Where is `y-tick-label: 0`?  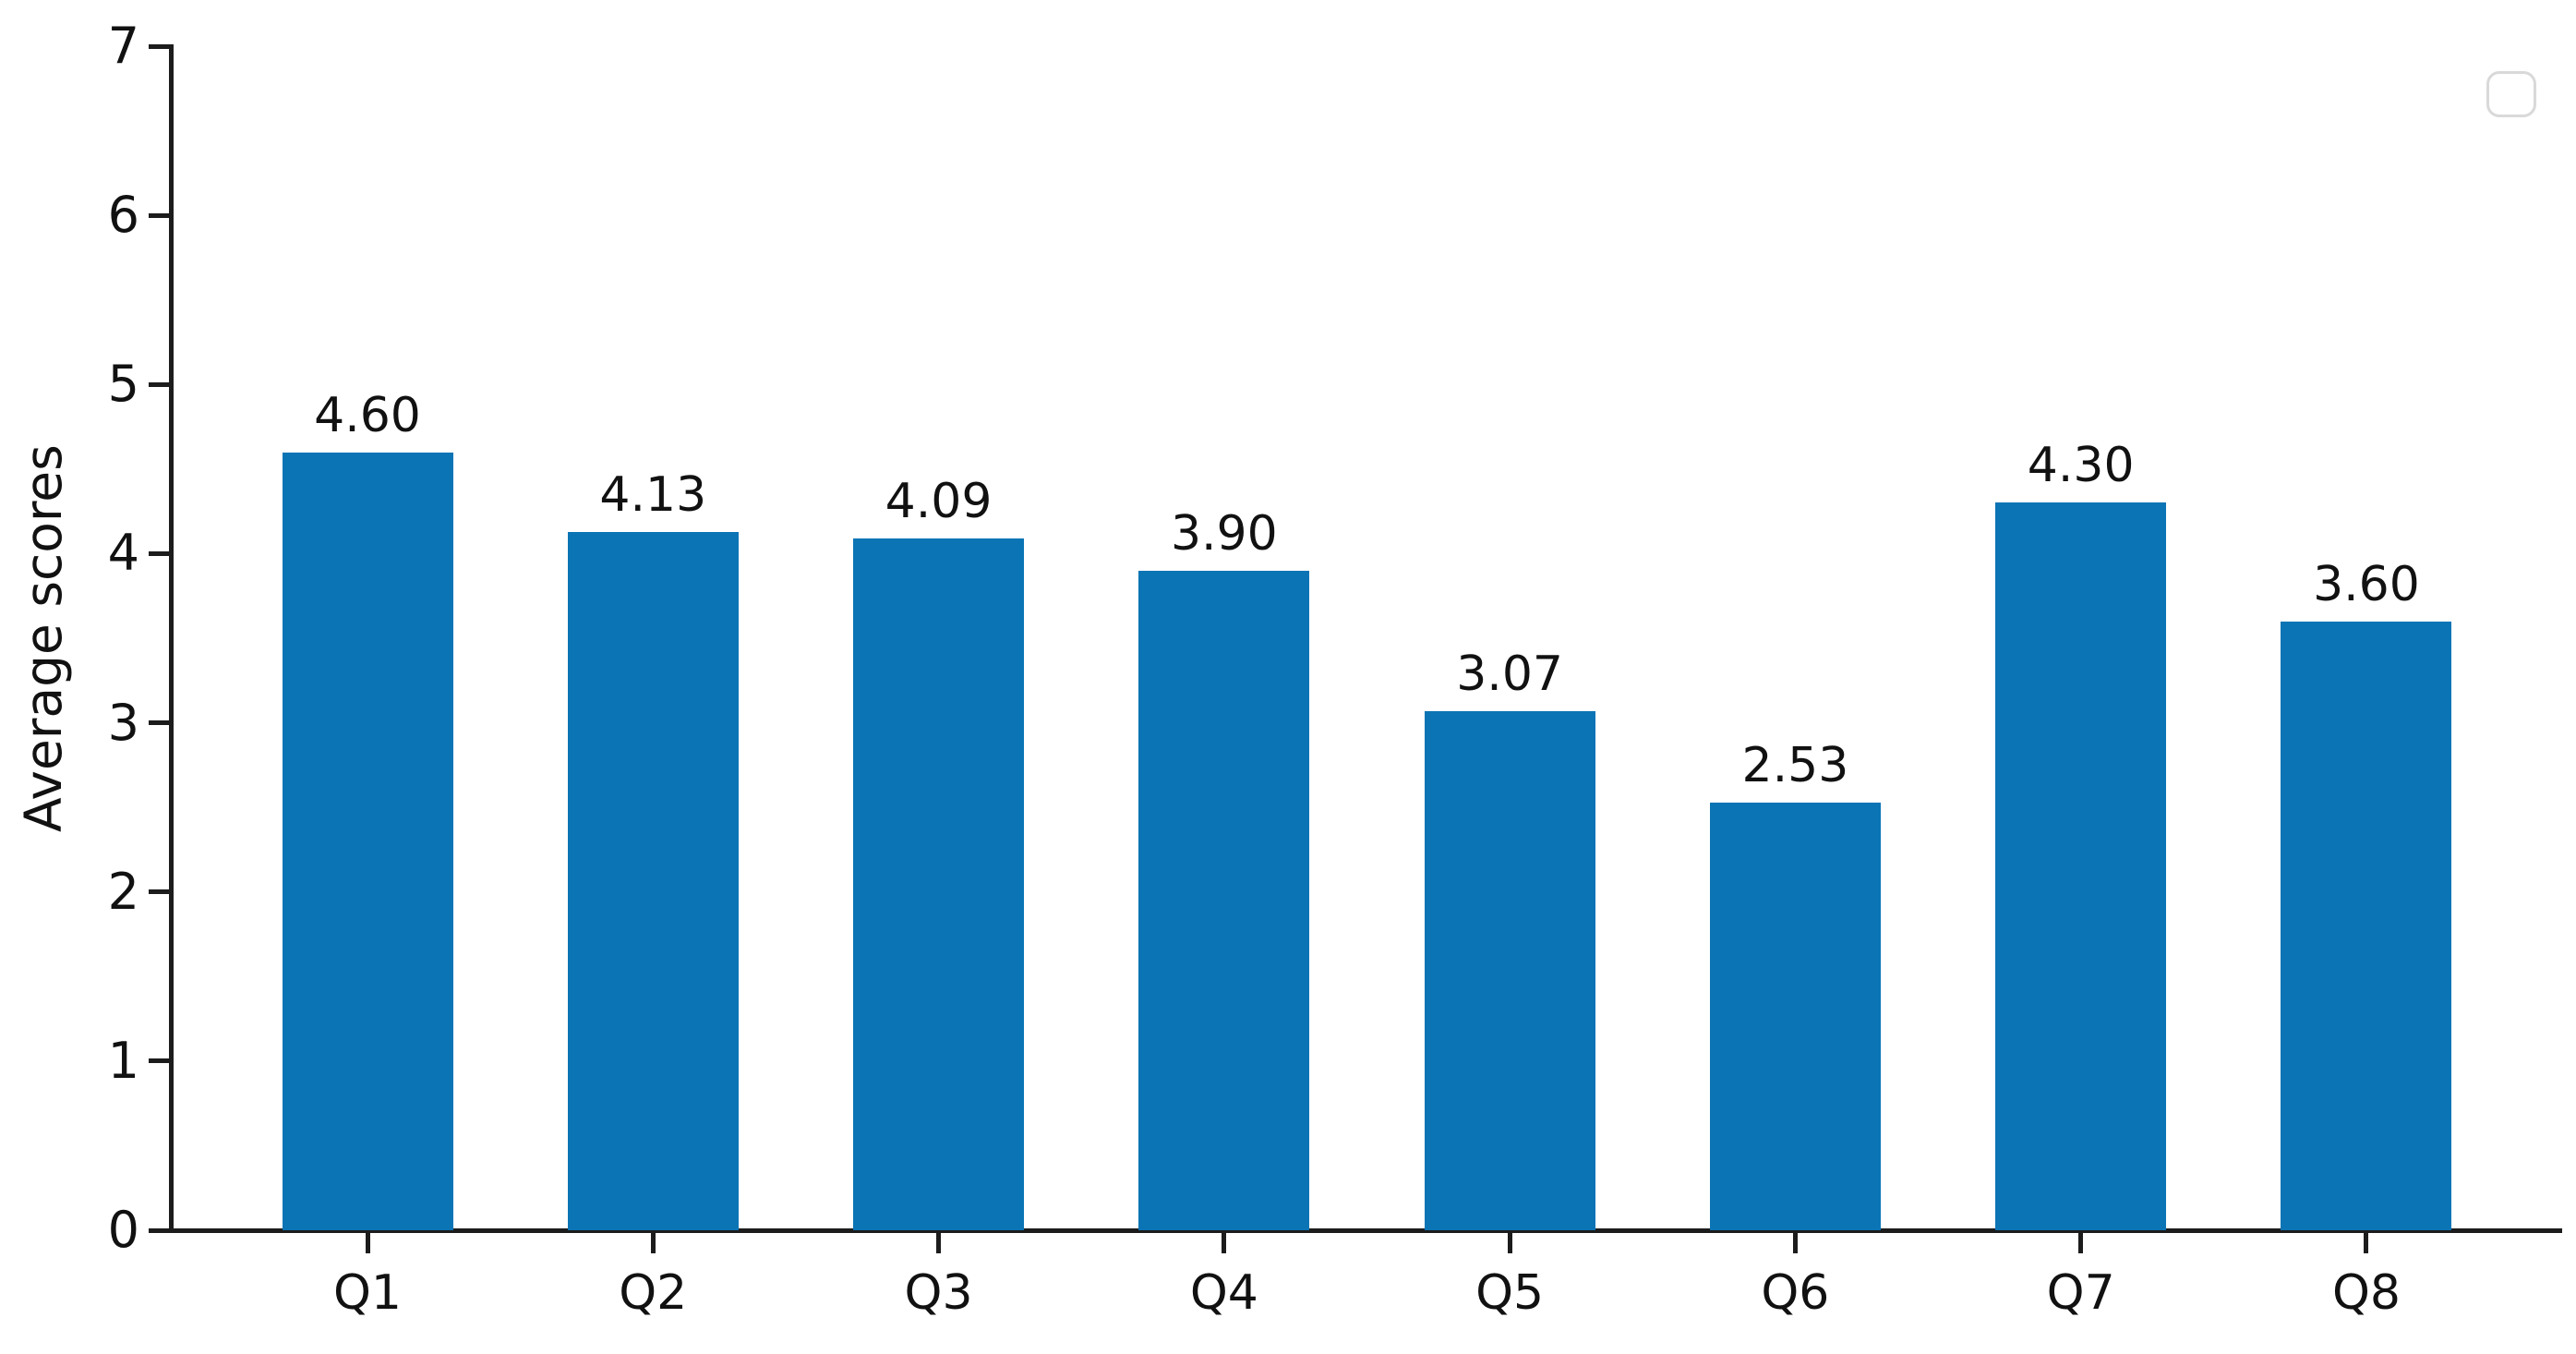 y-tick-label: 0 is located at coordinates (123, 1230).